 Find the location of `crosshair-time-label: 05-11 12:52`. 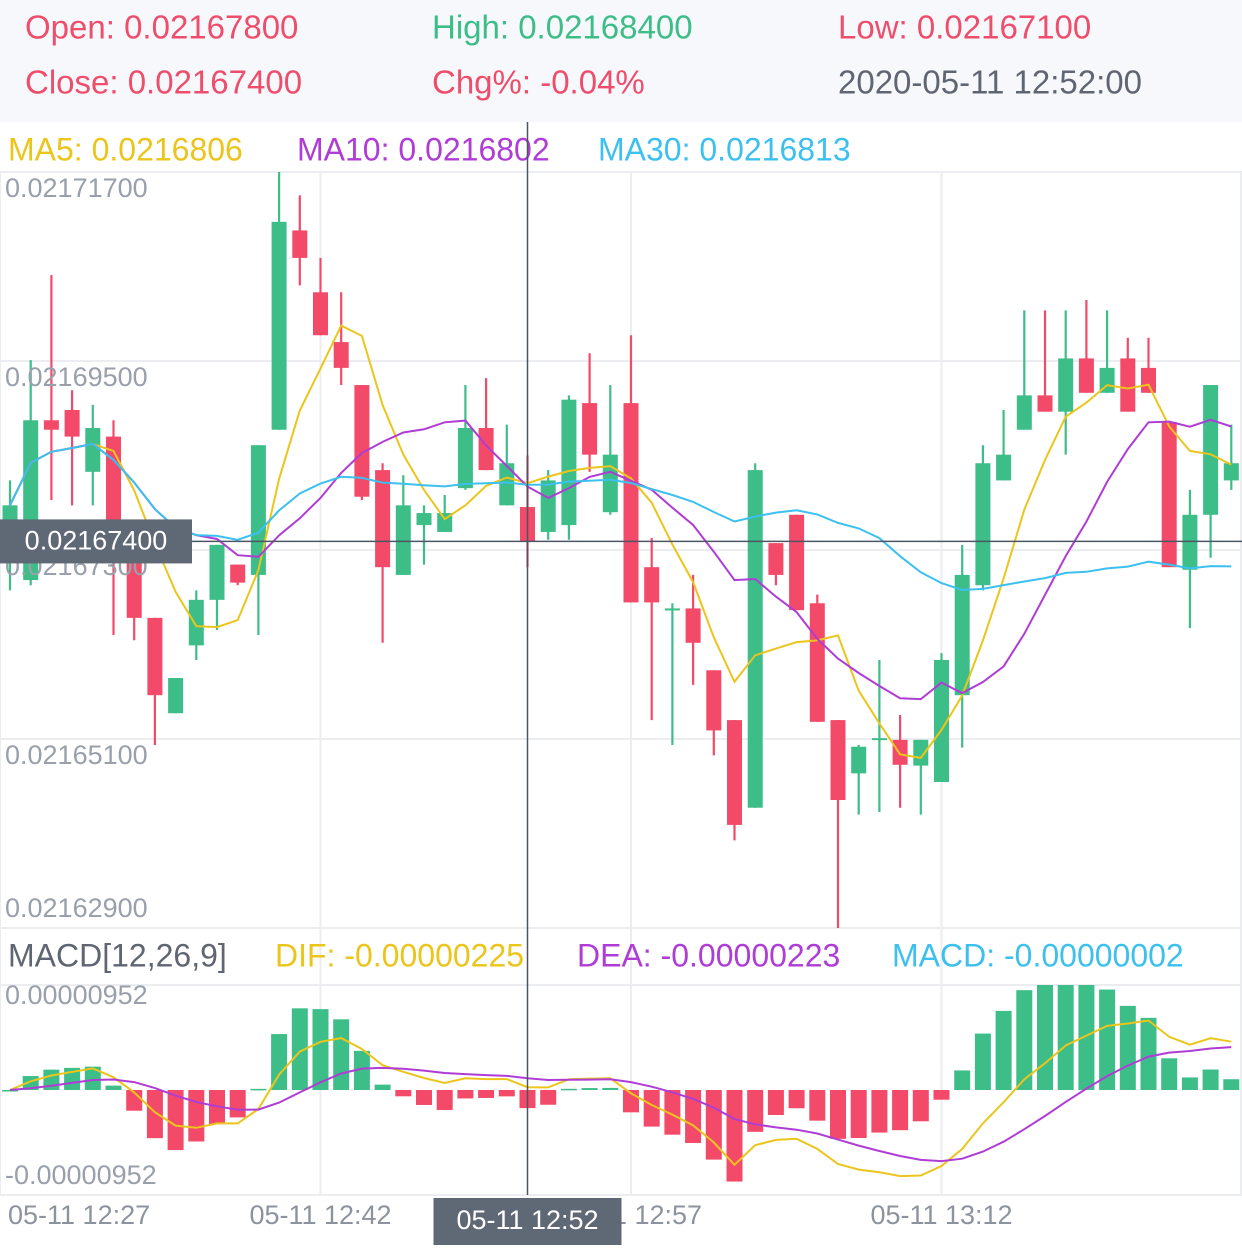

crosshair-time-label: 05-11 12:52 is located at coordinates (527, 1220).